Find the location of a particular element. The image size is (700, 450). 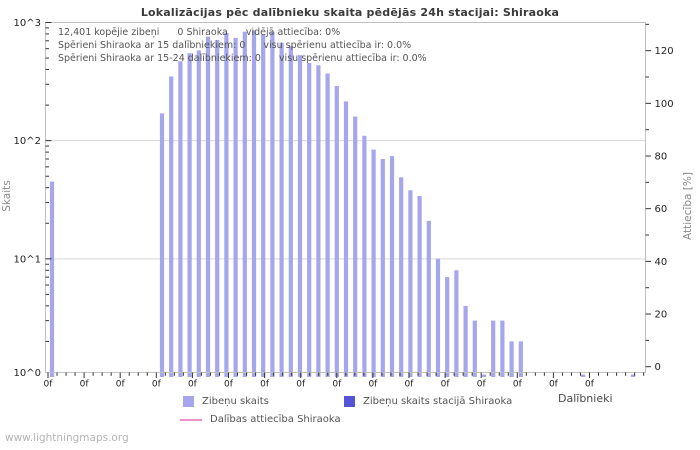

annotation-ratio-15: visu spērienu attiecība ir: 0.0% is located at coordinates (337, 45).